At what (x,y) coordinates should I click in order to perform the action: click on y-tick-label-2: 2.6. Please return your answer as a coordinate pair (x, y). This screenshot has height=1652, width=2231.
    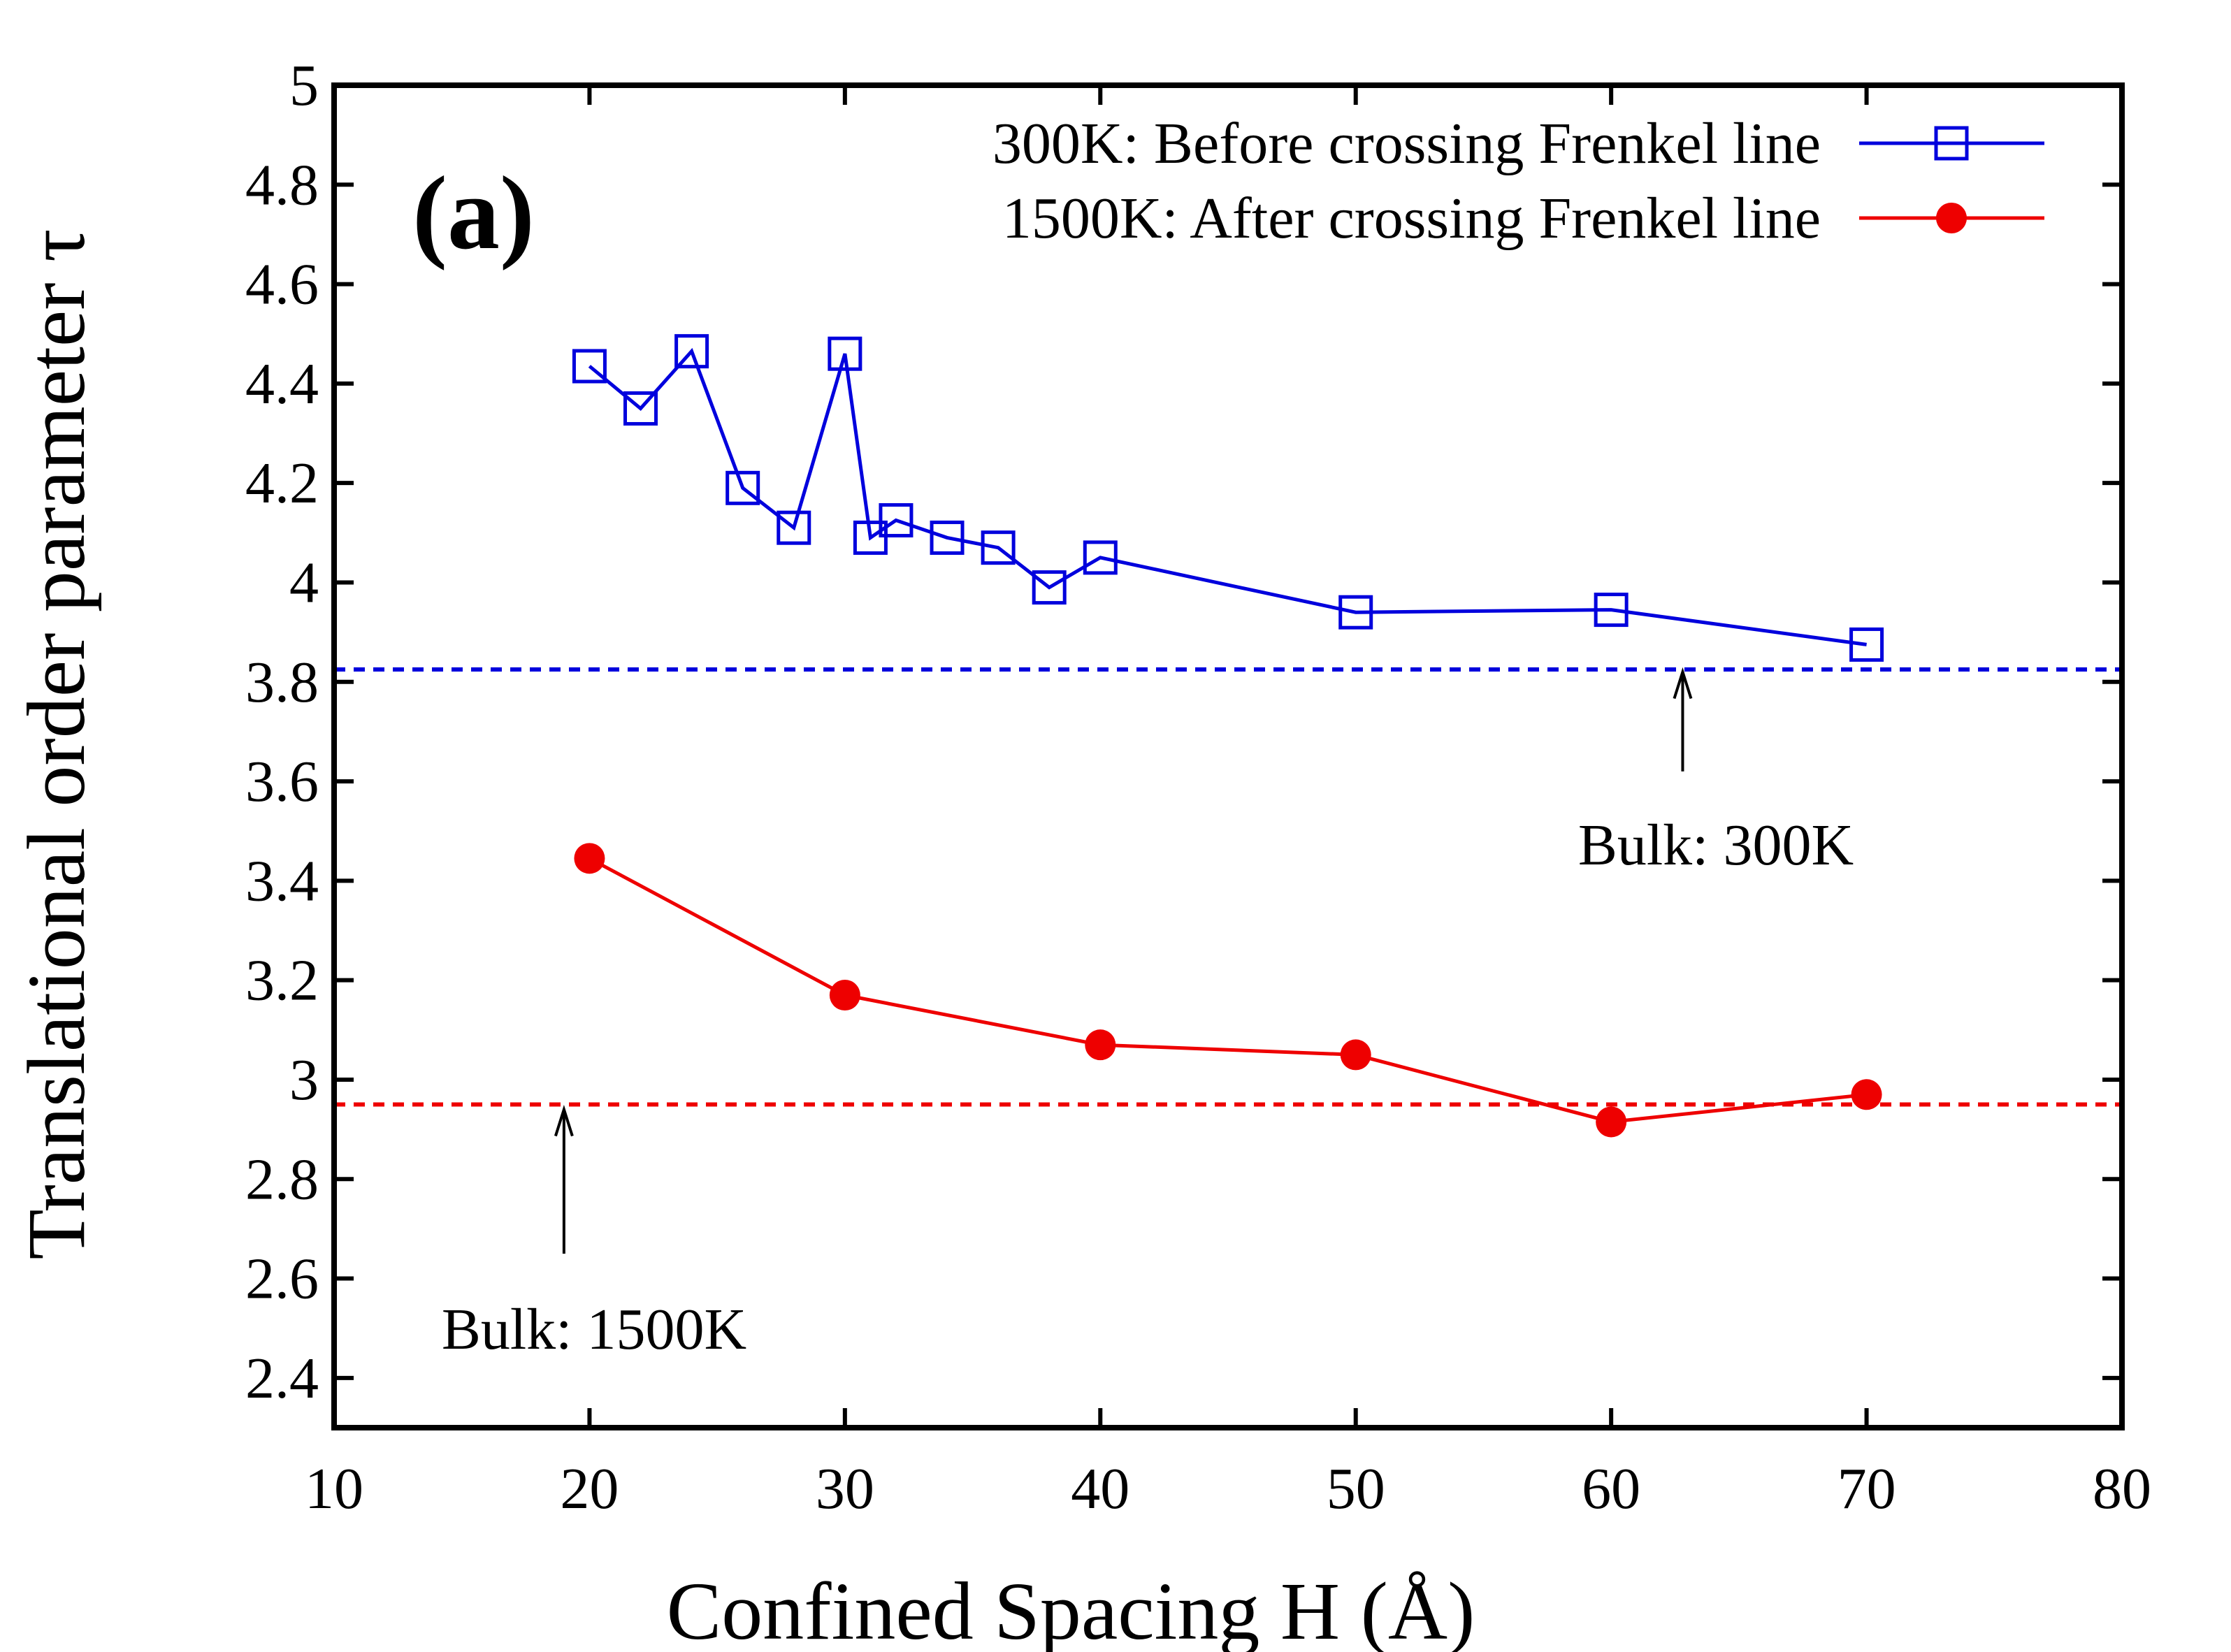
    Looking at the image, I should click on (282, 1279).